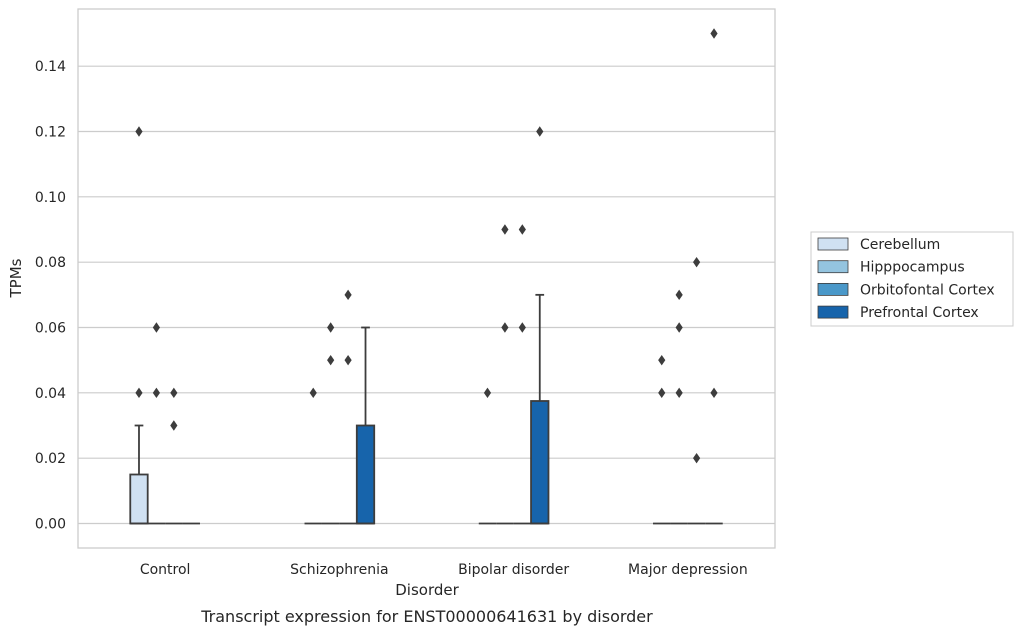 The image size is (1023, 634). I want to click on y-tick-label: 0.02, so click(50, 459).